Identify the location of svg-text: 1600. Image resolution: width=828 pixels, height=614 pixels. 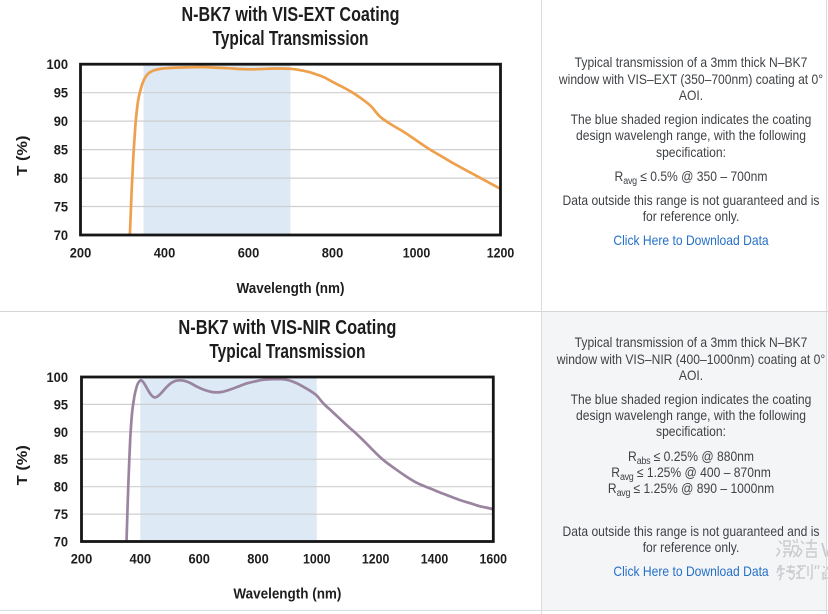
(494, 560).